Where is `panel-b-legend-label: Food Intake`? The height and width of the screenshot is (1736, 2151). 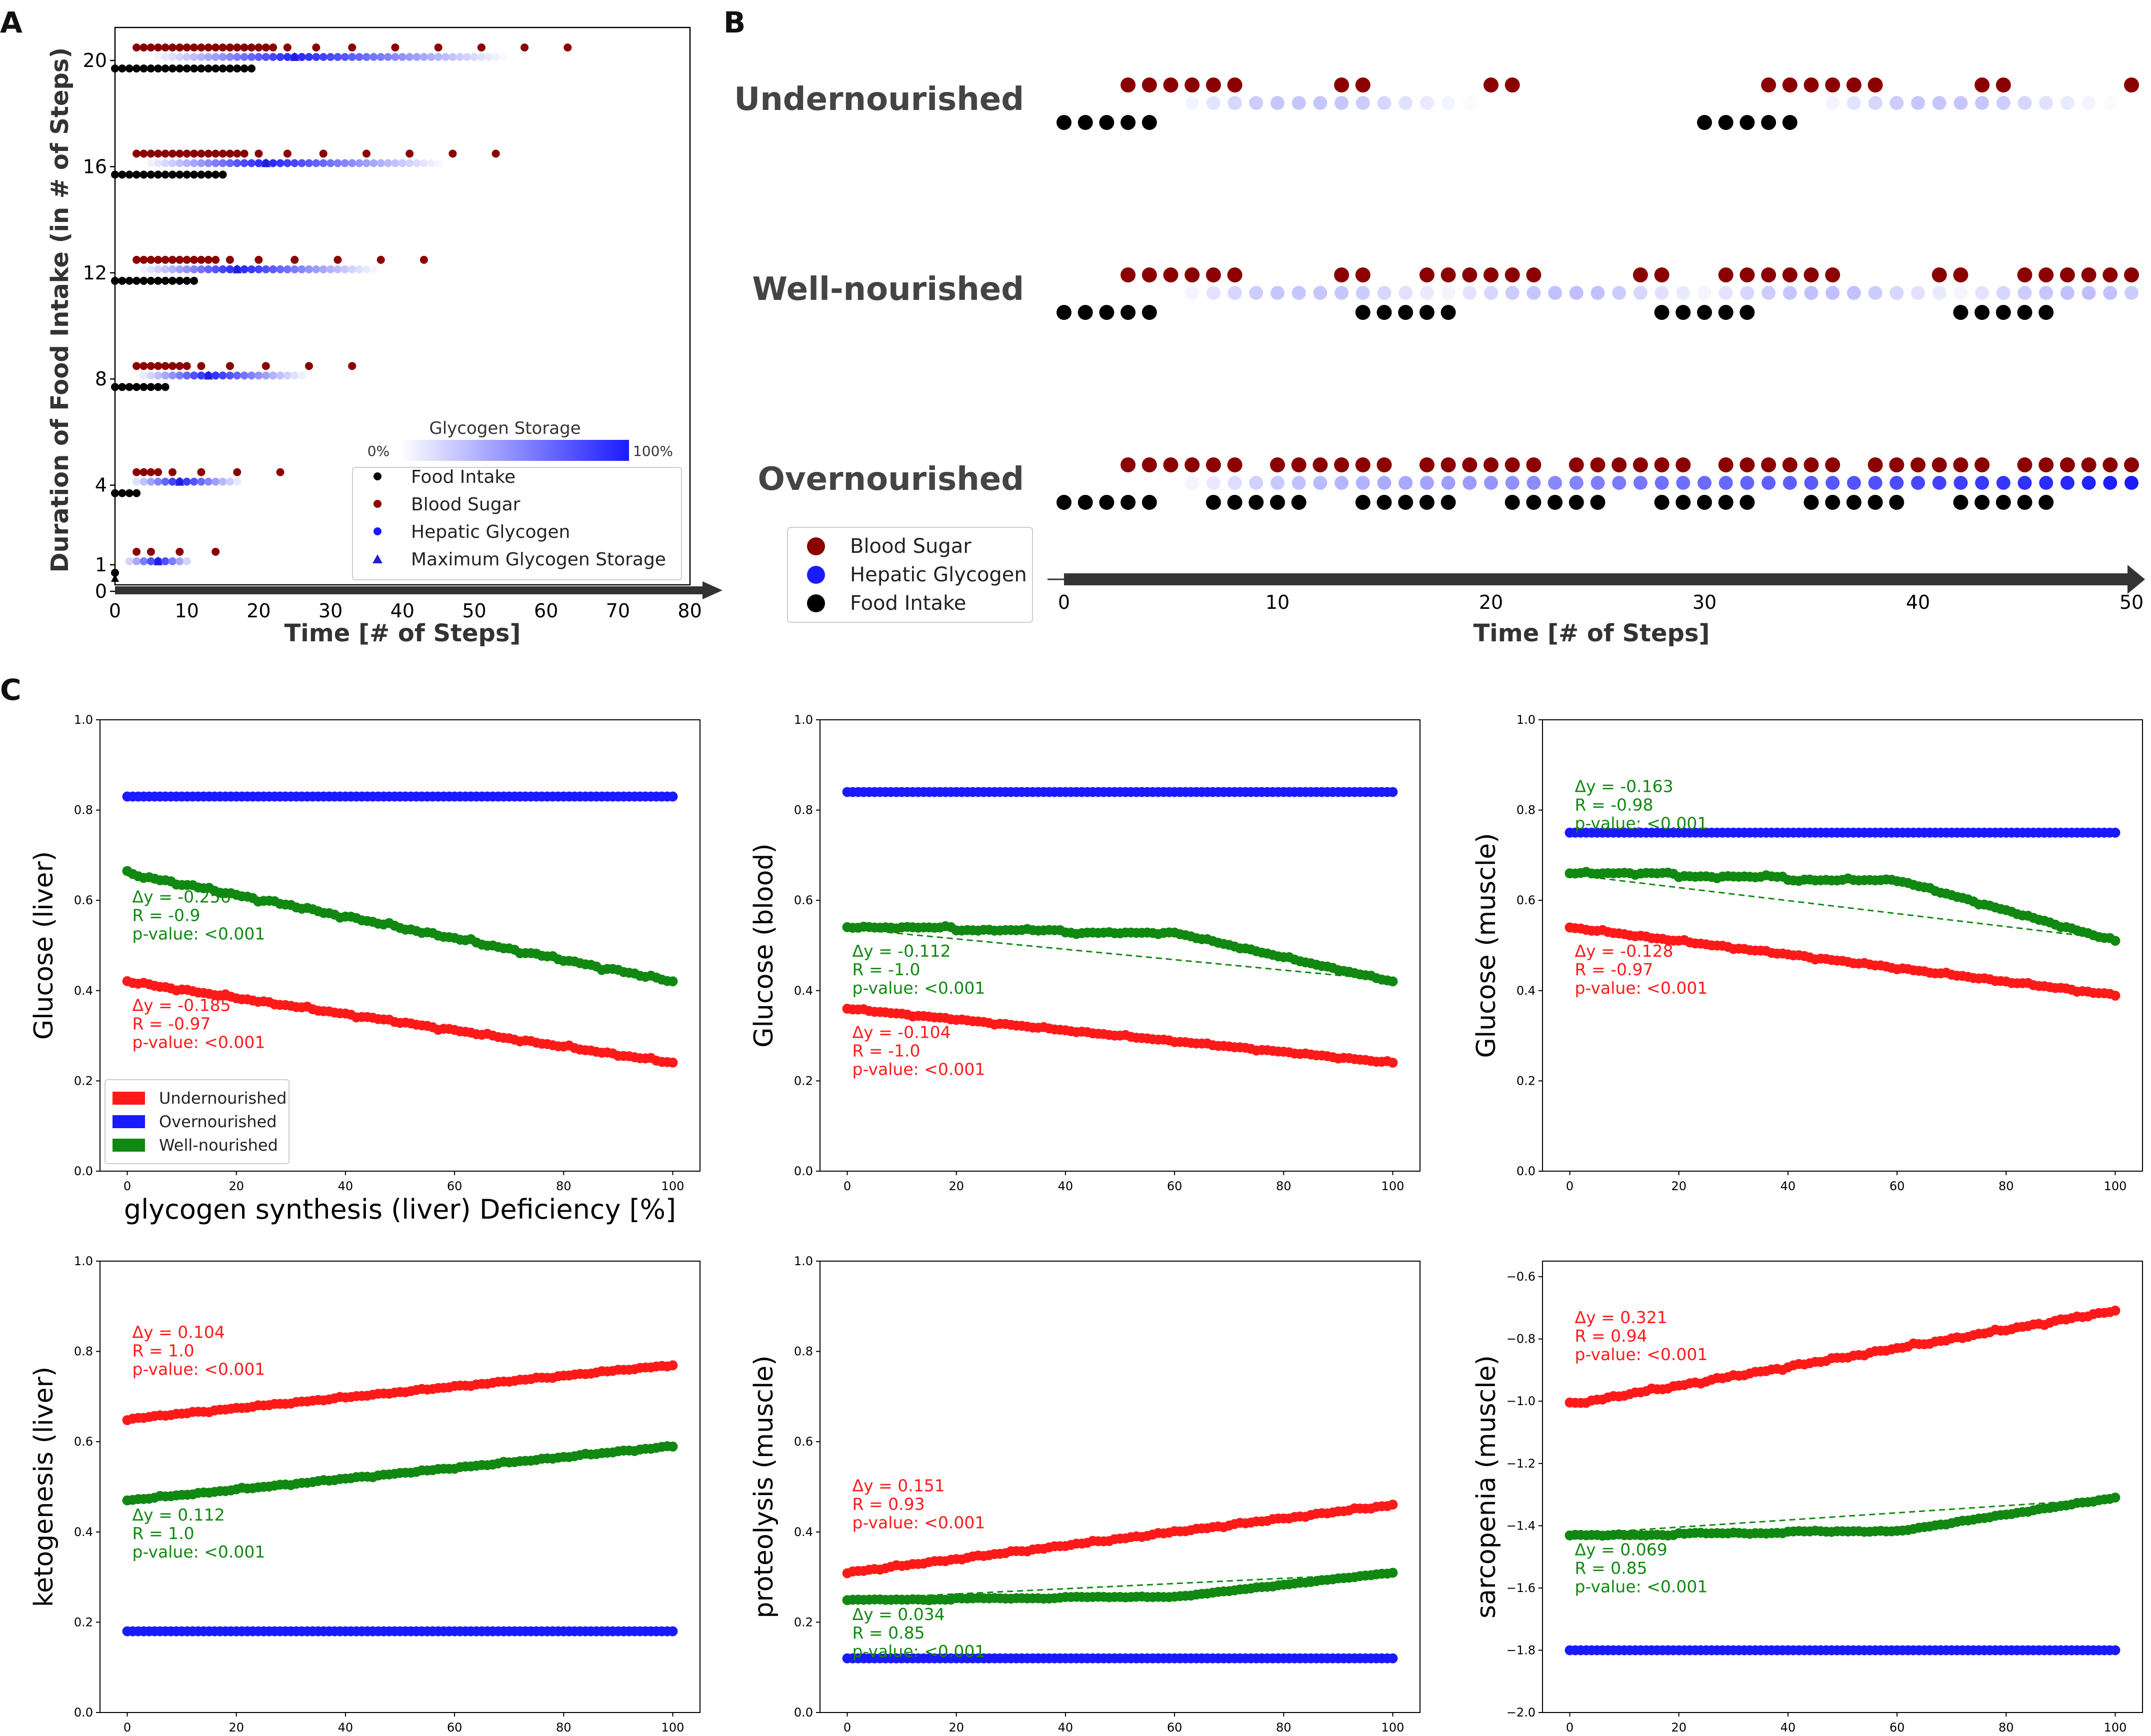 panel-b-legend-label: Food Intake is located at coordinates (908, 603).